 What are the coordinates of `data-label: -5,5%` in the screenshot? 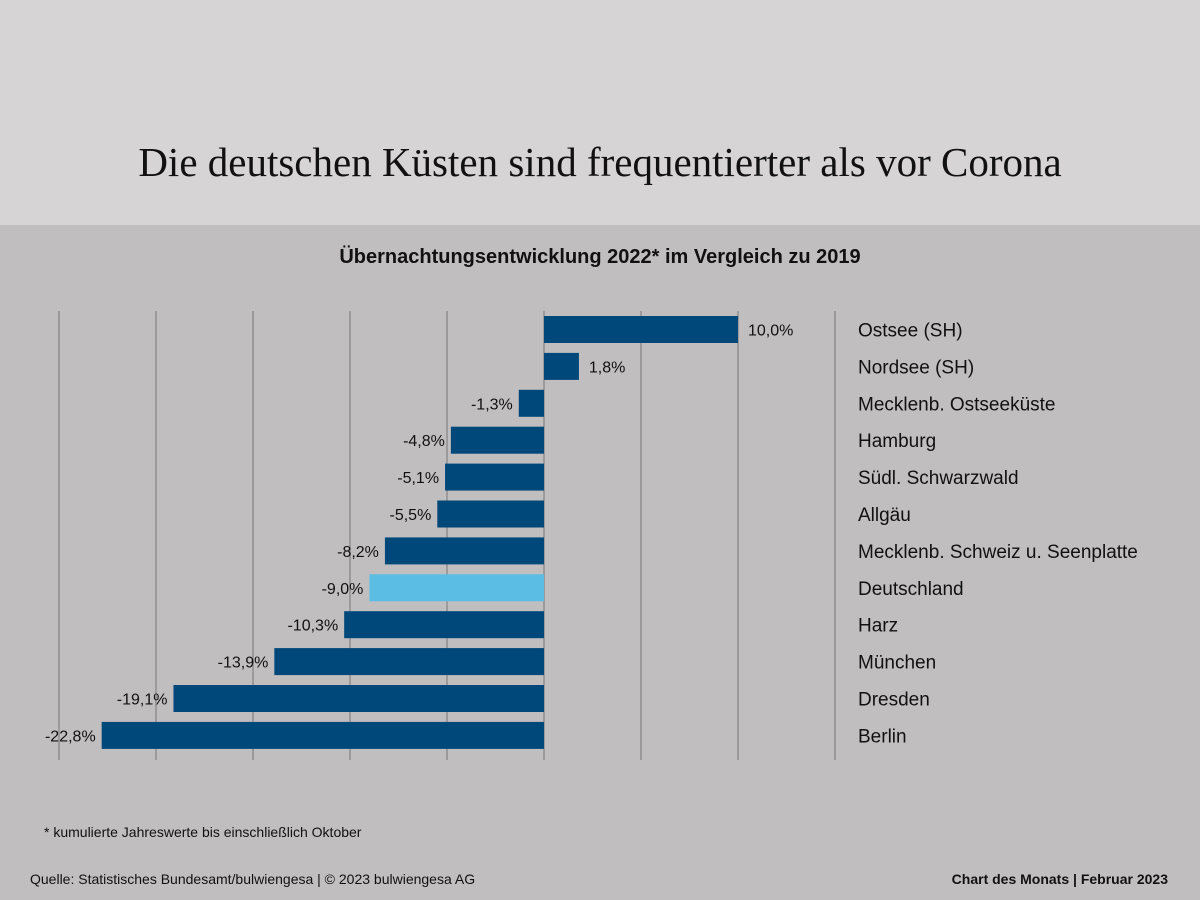 It's located at (411, 515).